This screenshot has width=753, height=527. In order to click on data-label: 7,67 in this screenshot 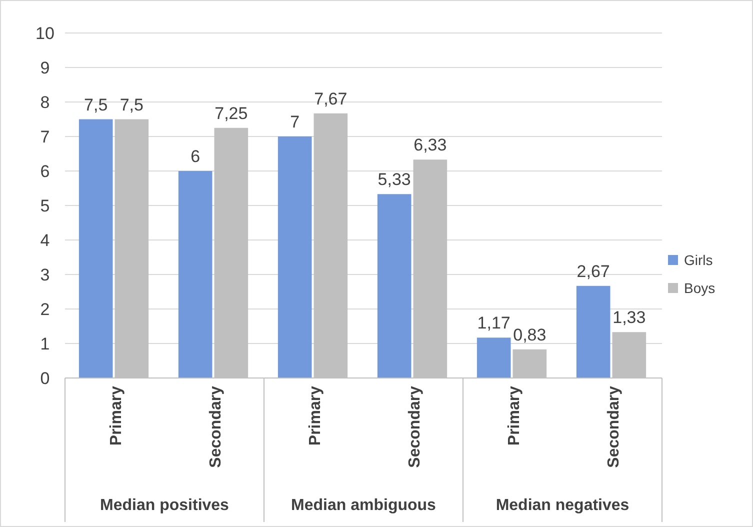, I will do `click(331, 98)`.